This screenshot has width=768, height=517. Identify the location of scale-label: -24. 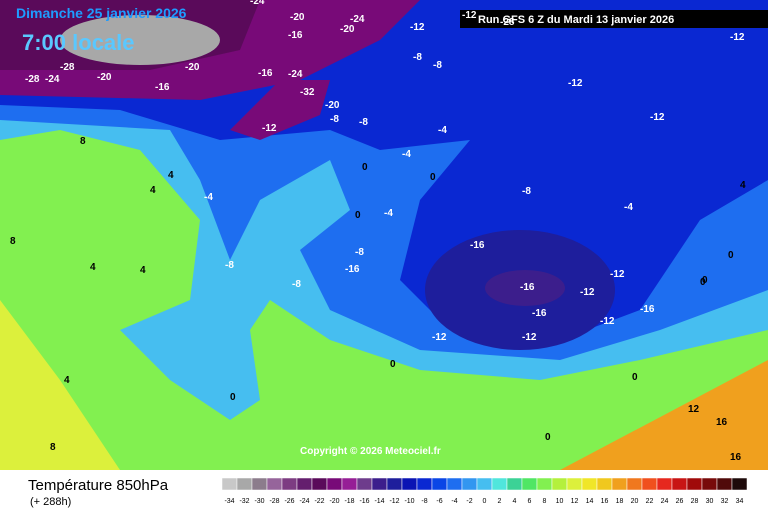
(304, 501).